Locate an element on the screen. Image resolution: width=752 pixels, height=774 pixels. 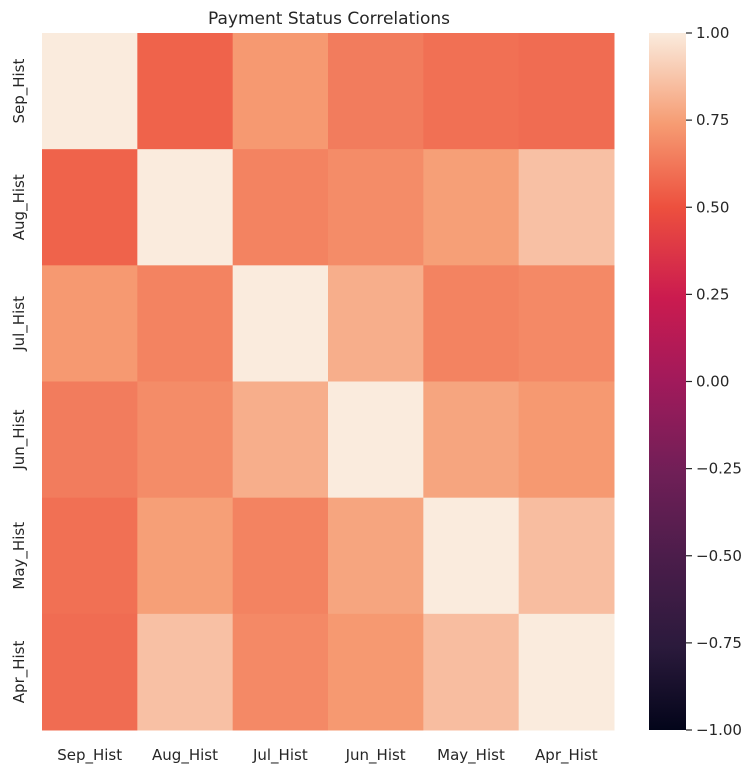
colorbar-gradient is located at coordinates (667, 381).